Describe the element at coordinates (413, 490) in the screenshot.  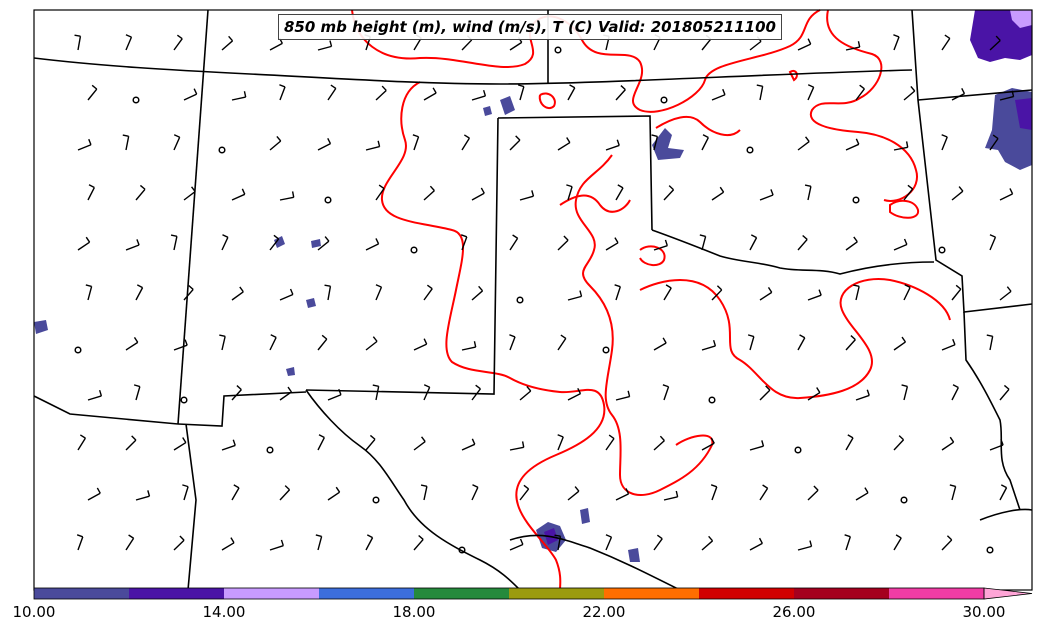
I see `border-rio-grande` at that location.